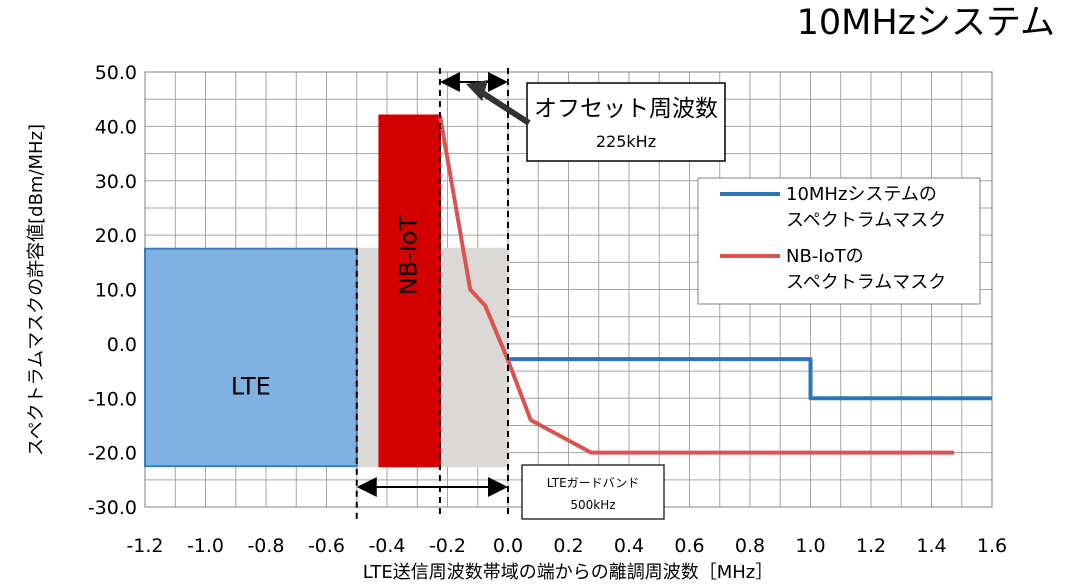 The image size is (1067, 586). I want to click on x-tick-label: -0.6, so click(326, 546).